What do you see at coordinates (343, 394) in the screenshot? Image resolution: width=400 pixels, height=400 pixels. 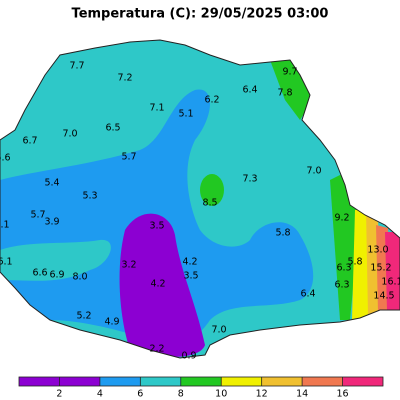 I see `colorbar-tick-label: 16` at bounding box center [343, 394].